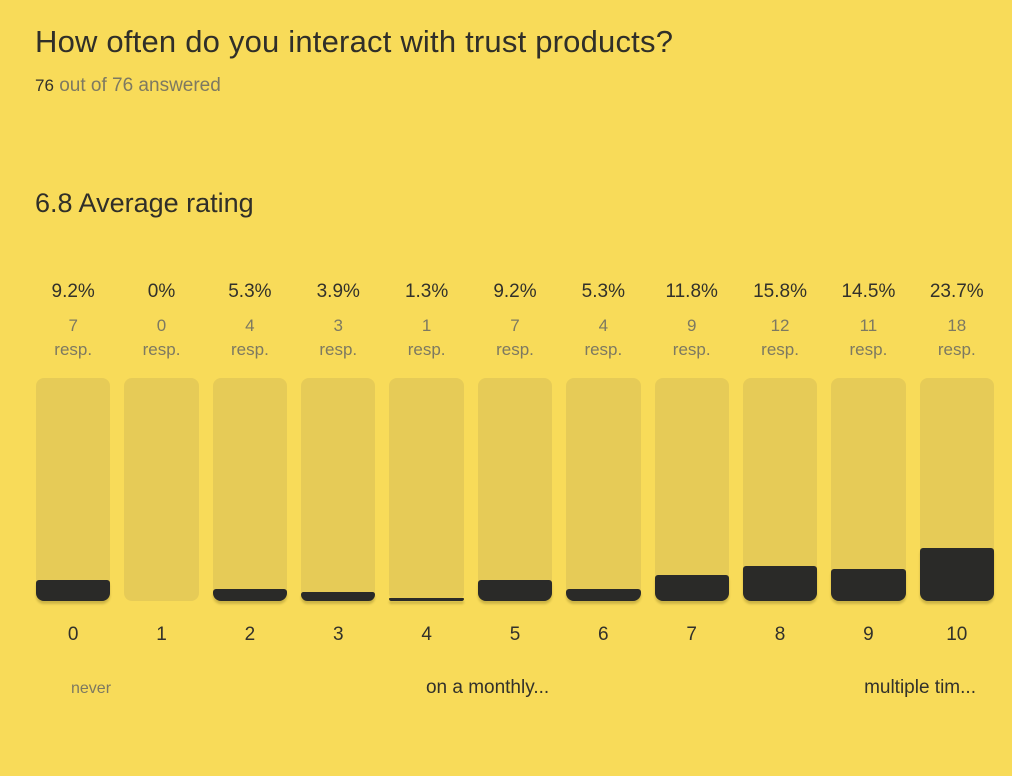 The width and height of the screenshot is (1012, 776). Describe the element at coordinates (338, 325) in the screenshot. I see `response-count: 3` at that location.